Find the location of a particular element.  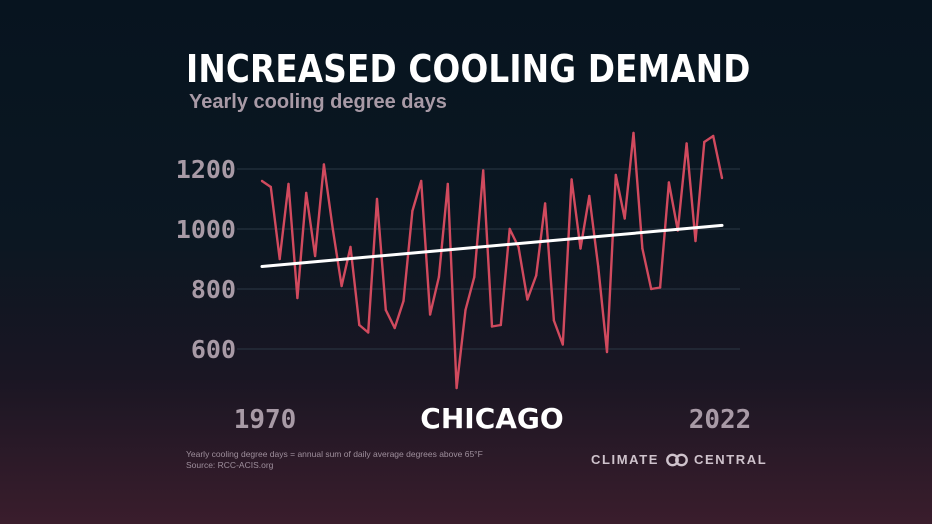

data-point-1978 is located at coordinates (332, 229).